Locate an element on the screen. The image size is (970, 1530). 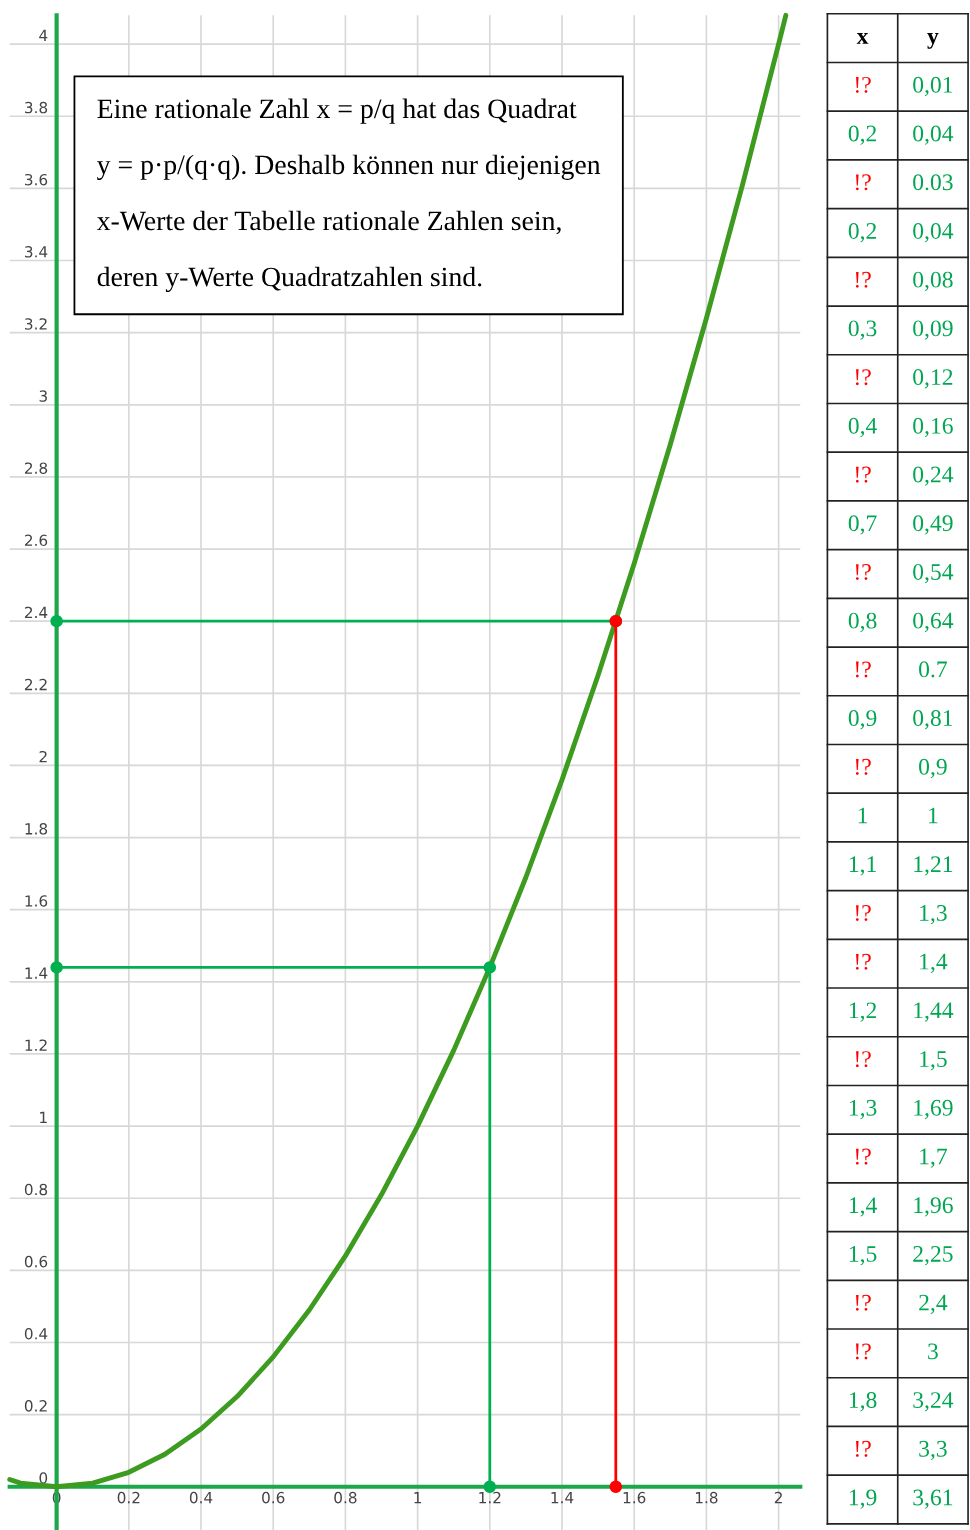
y-tick-label: 0.2 is located at coordinates (35, 1406).